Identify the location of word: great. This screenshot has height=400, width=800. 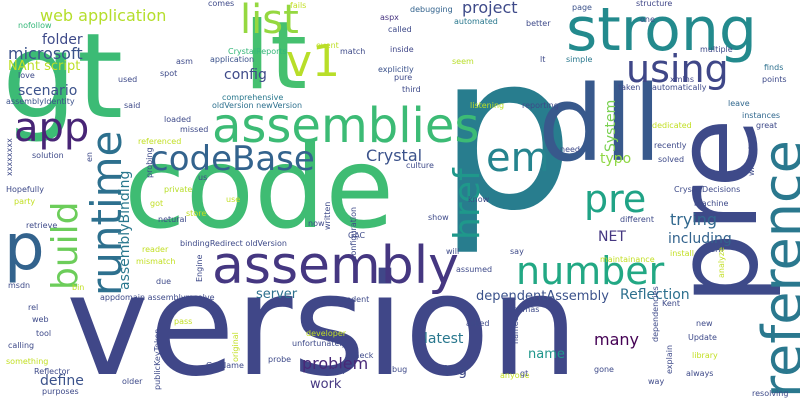
(767, 125).